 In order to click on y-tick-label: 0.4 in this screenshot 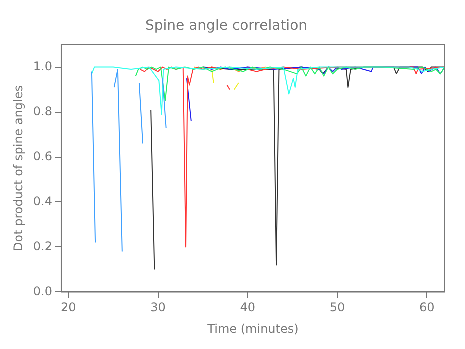, I will do `click(42, 201)`.